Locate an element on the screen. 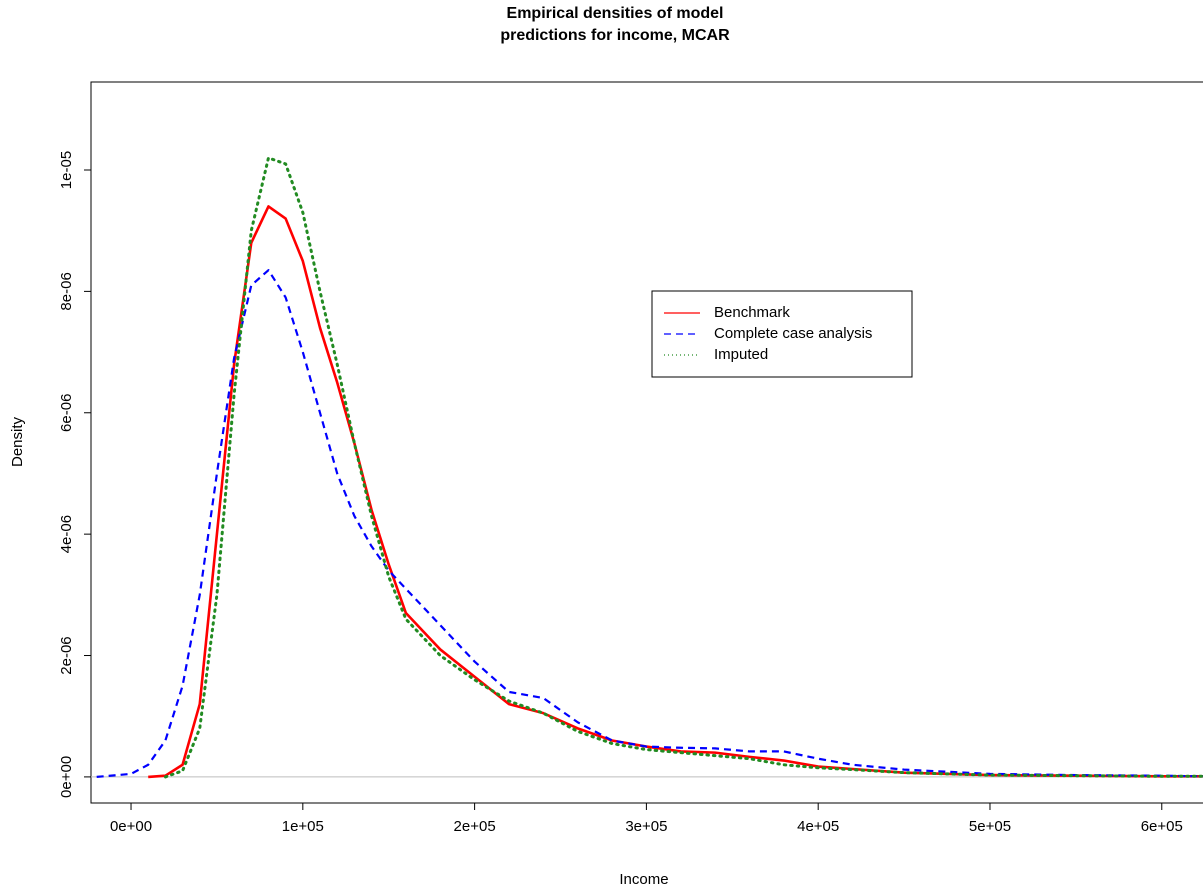 This screenshot has height=890, width=1203. legend-label: Complete case analysis is located at coordinates (793, 333).